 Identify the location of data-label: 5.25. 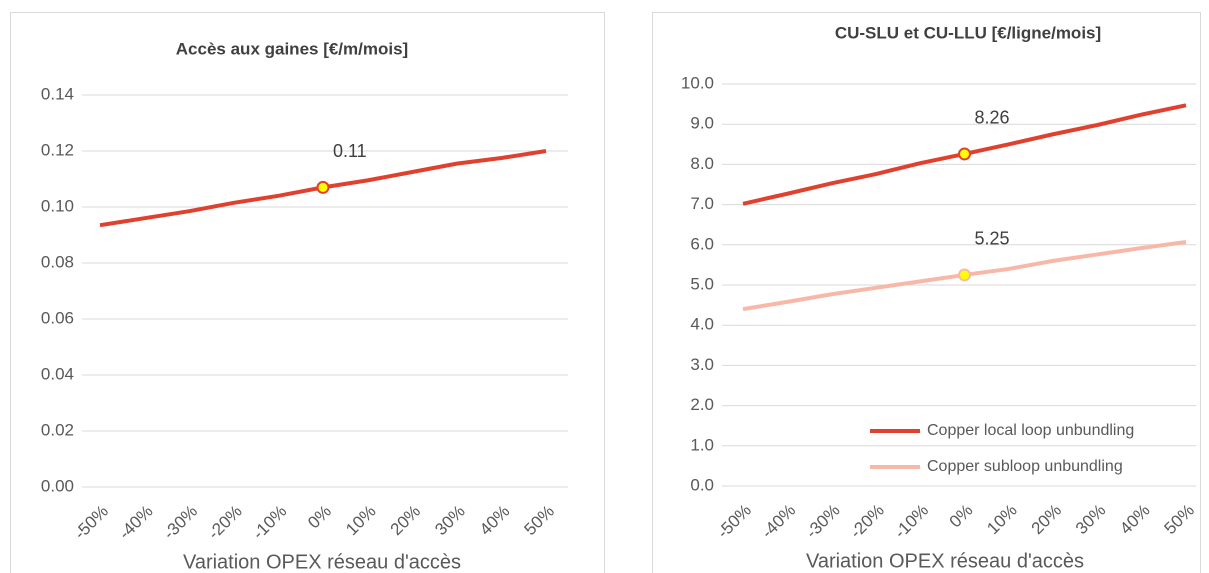
(992, 239).